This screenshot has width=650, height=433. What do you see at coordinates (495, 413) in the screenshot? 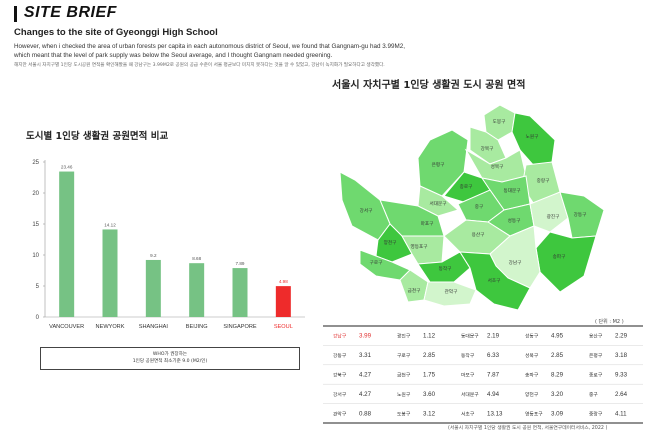
I see `table-district-value: 13.13` at bounding box center [495, 413].